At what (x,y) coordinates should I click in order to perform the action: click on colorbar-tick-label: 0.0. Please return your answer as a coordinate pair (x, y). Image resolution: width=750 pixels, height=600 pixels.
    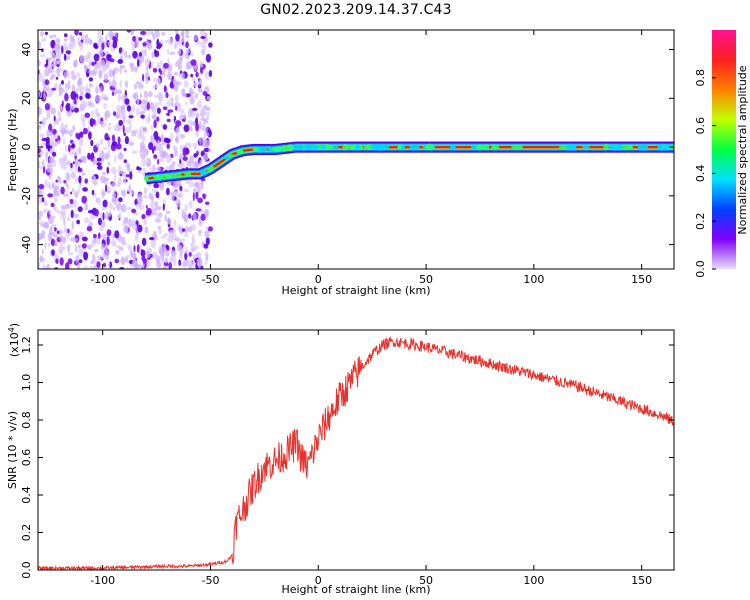
    Looking at the image, I should click on (700, 269).